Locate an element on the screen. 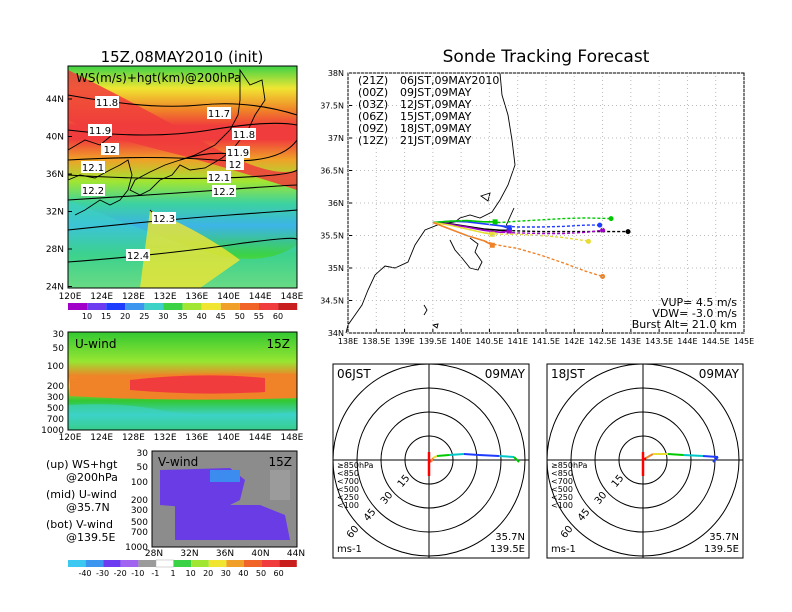 The height and width of the screenshot is (612, 792). level-legend: <250 is located at coordinates (562, 497).